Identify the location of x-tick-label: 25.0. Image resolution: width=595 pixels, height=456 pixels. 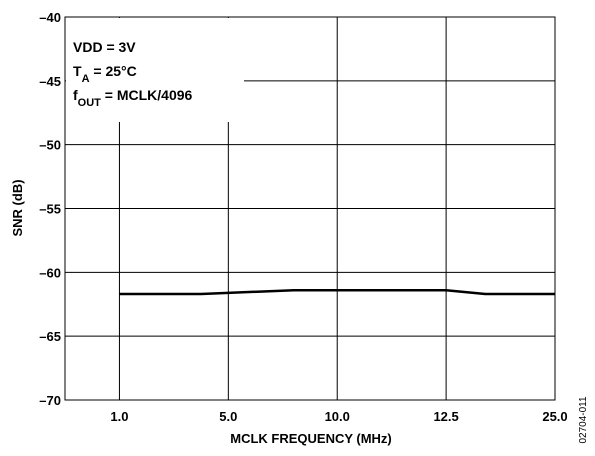
(554, 416).